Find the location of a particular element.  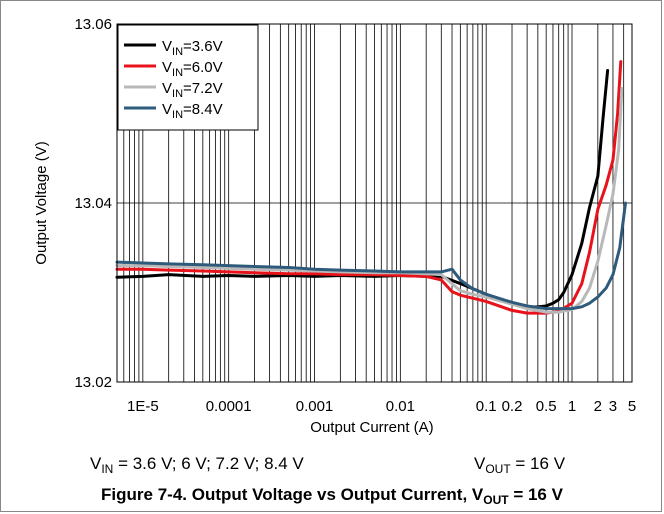

x-tick-label: 0.01 is located at coordinates (400, 406).